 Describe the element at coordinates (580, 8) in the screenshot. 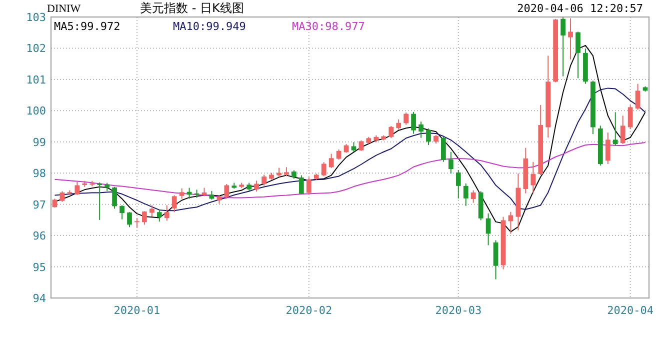

I see `text: 2020-04-06 12:20:57` at that location.